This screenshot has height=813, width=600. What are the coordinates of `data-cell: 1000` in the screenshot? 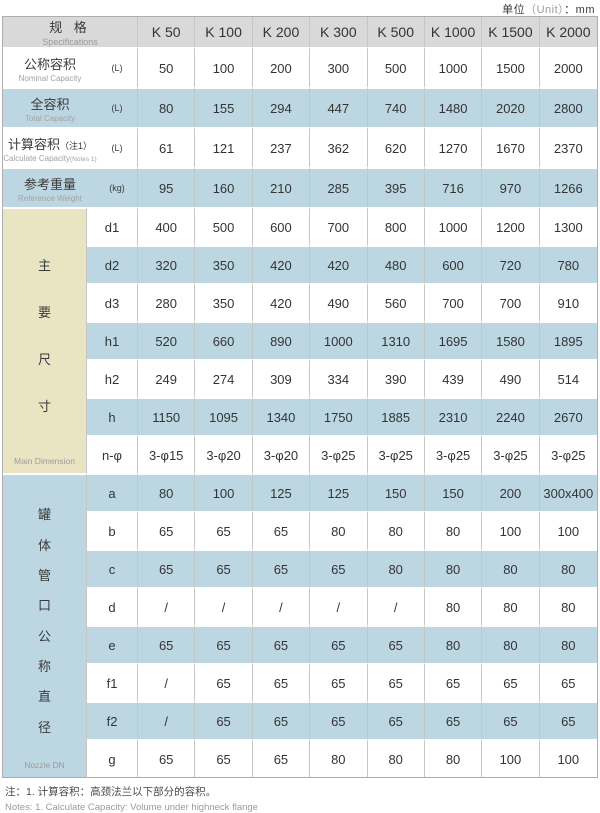 It's located at (339, 340).